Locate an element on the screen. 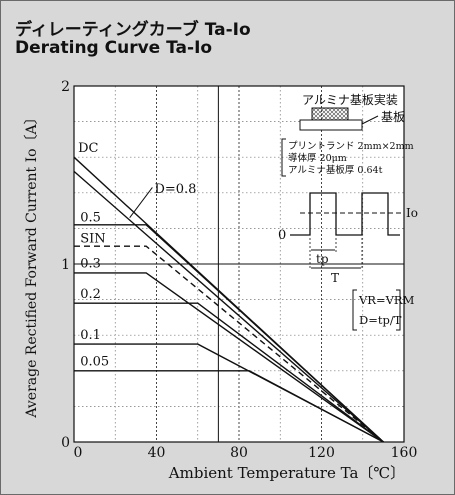 The height and width of the screenshot is (495, 455). series-label: 0.1 is located at coordinates (90, 335).